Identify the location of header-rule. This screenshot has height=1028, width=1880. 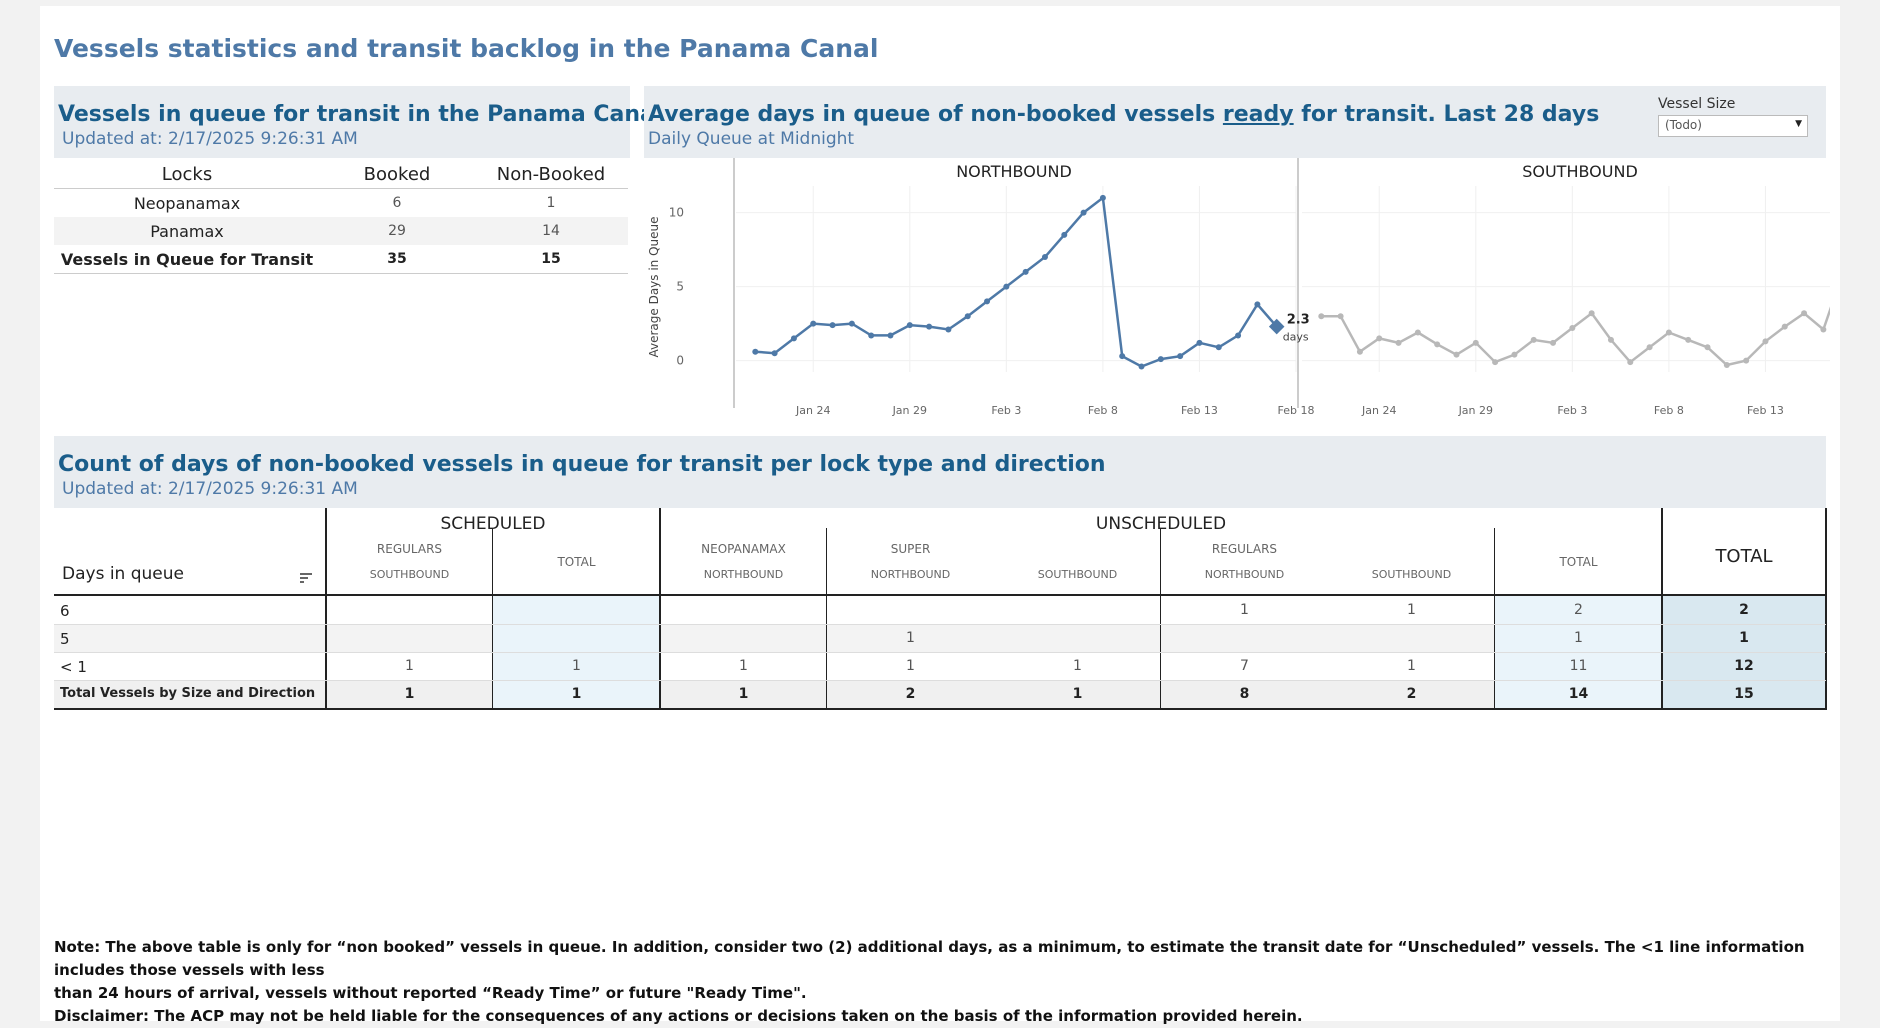
(190, 595).